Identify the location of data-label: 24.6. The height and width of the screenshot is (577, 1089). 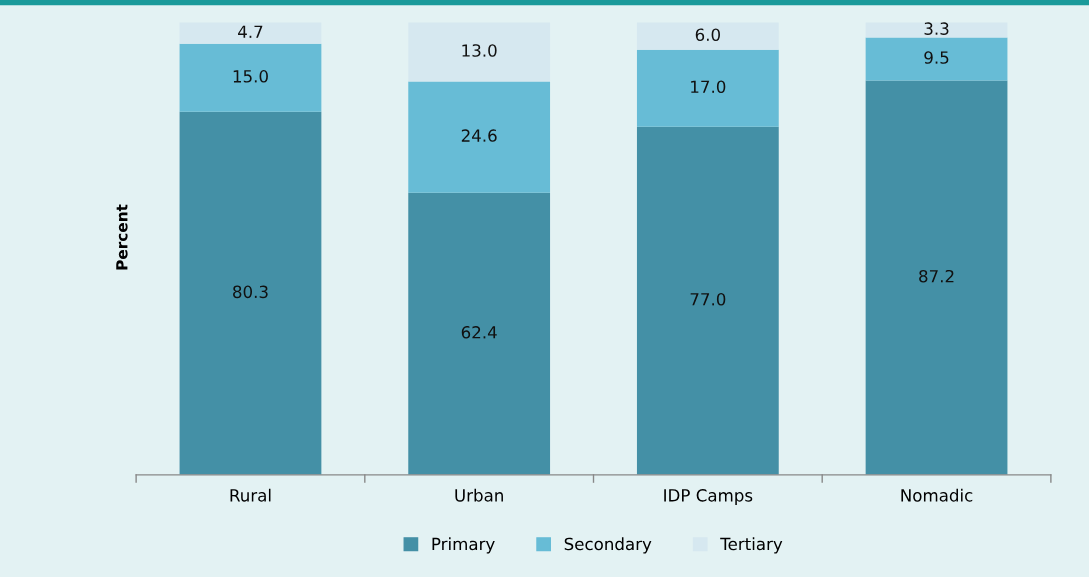
(479, 135).